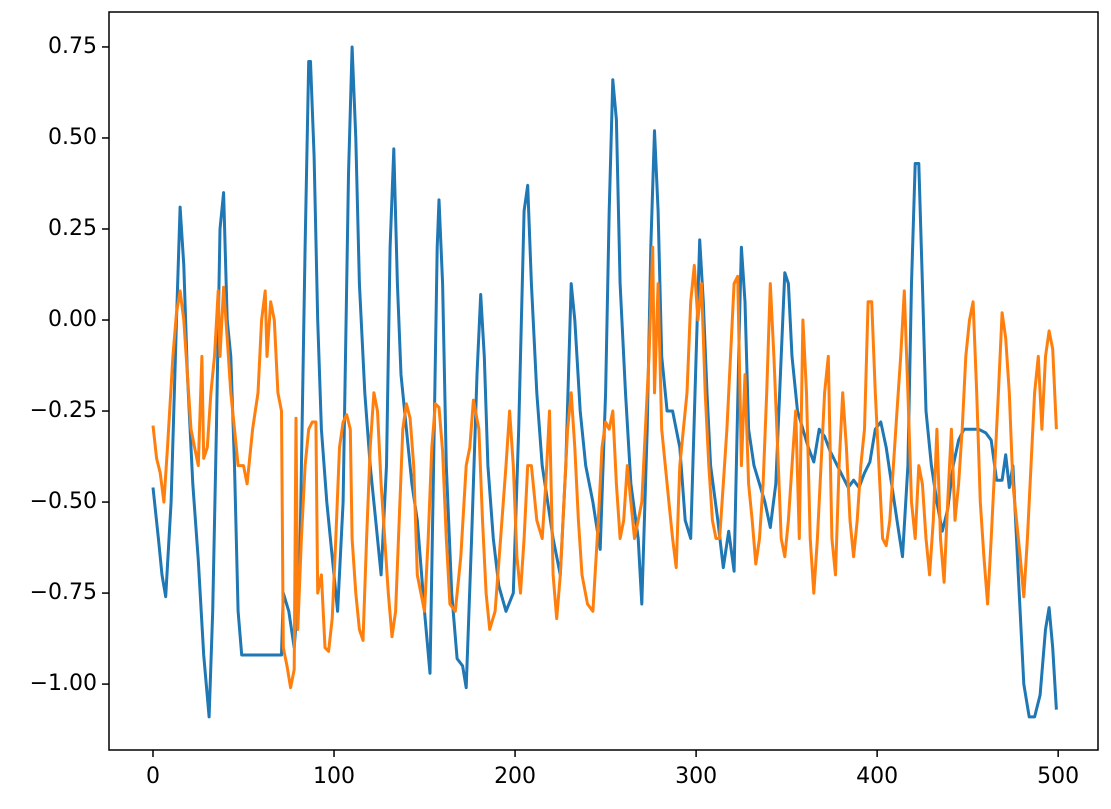 The height and width of the screenshot is (809, 1111). Describe the element at coordinates (515, 776) in the screenshot. I see `x-tick-label: 200` at that location.